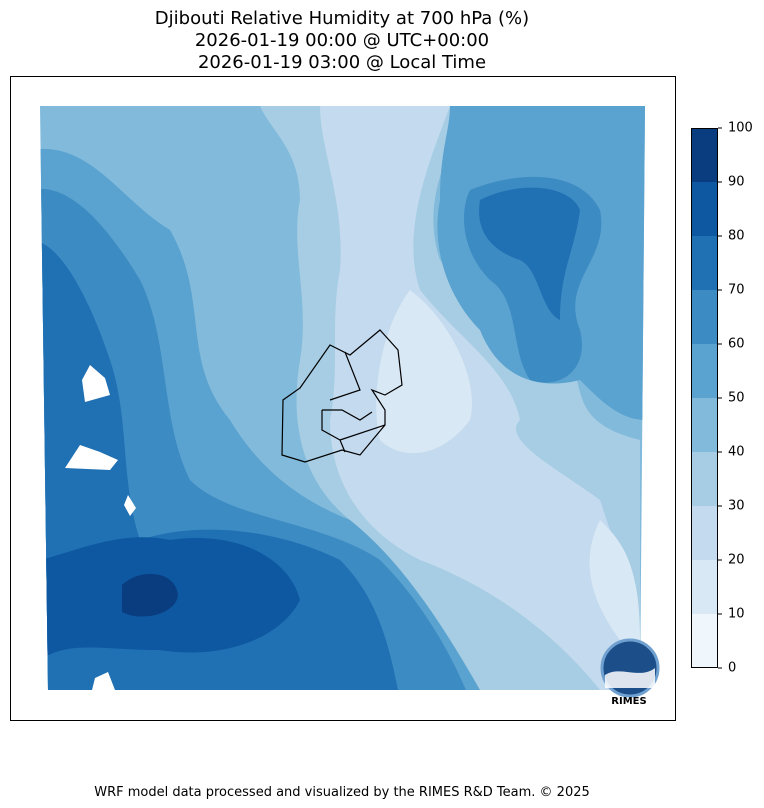 This screenshot has width=764, height=808. What do you see at coordinates (722, 398) in the screenshot?
I see `colorbar: 0 10 20 30 40 50 60 70 80 90 100` at bounding box center [722, 398].